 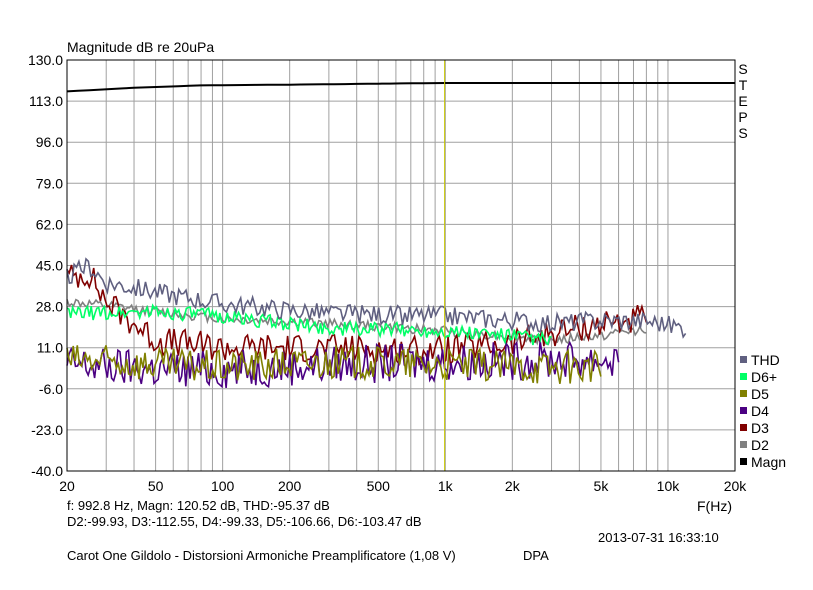 What do you see at coordinates (49, 307) in the screenshot?
I see `y-tick-label: 28.0` at bounding box center [49, 307].